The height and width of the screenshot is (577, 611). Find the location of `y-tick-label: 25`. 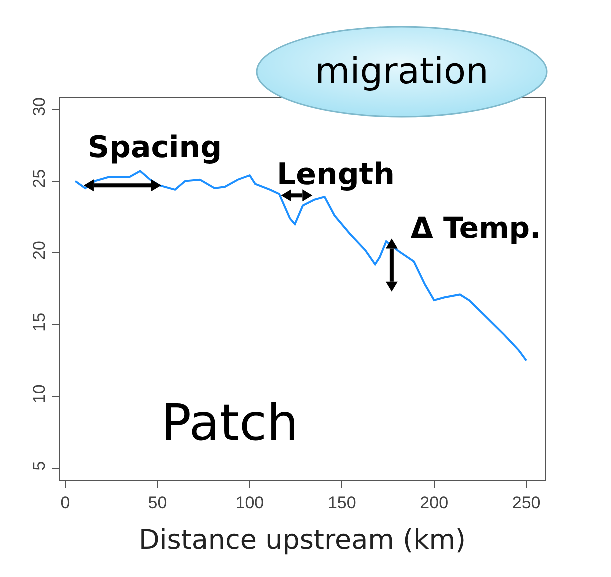

y-tick-label: 25 is located at coordinates (40, 178).